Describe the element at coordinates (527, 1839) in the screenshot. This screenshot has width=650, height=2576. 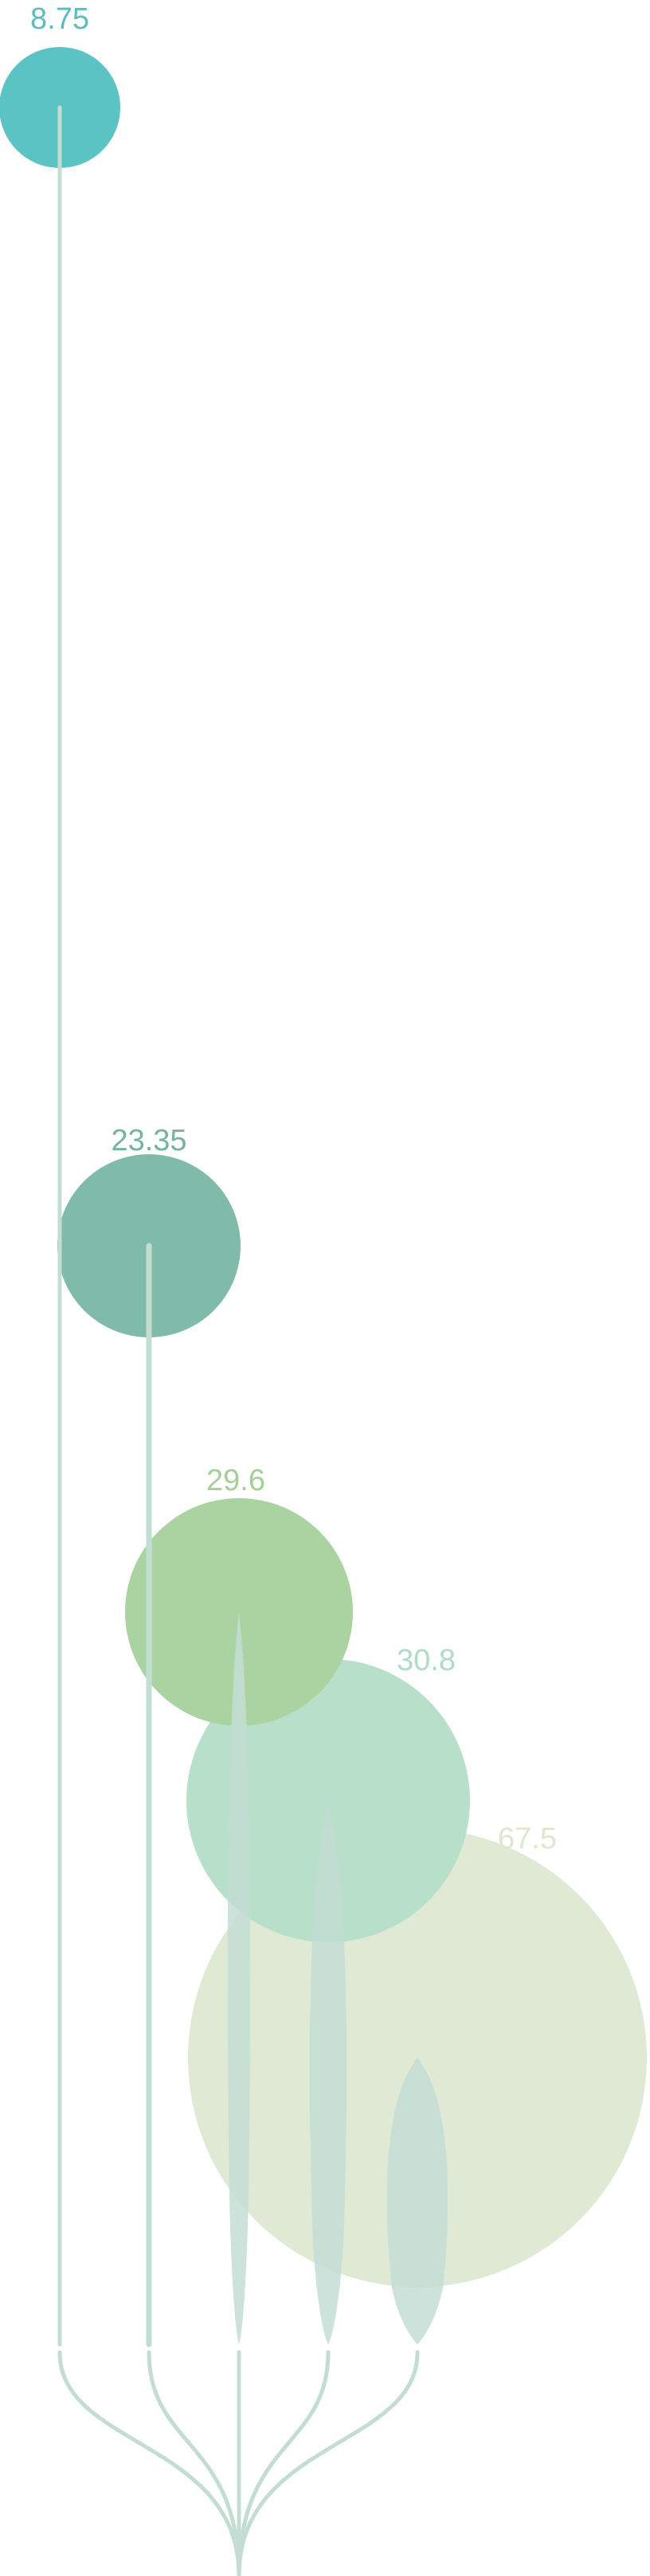
I see `value-label-5: 67.5` at that location.